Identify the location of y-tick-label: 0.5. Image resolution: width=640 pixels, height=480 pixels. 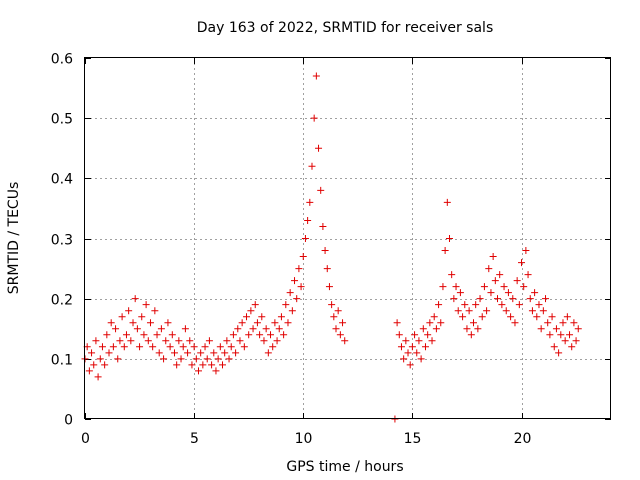
(62, 120).